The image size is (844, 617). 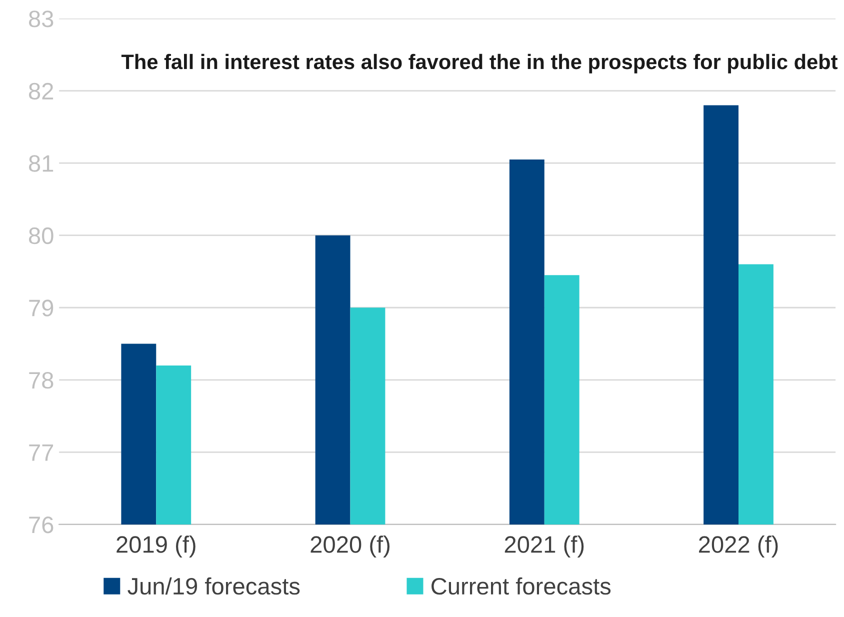 What do you see at coordinates (41, 163) in the screenshot?
I see `y-tick-label: 81` at bounding box center [41, 163].